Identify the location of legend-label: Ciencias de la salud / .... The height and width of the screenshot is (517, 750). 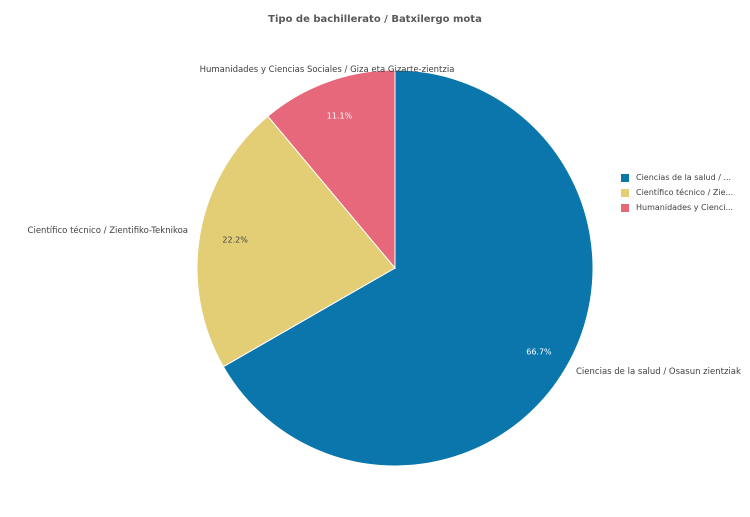
(684, 177).